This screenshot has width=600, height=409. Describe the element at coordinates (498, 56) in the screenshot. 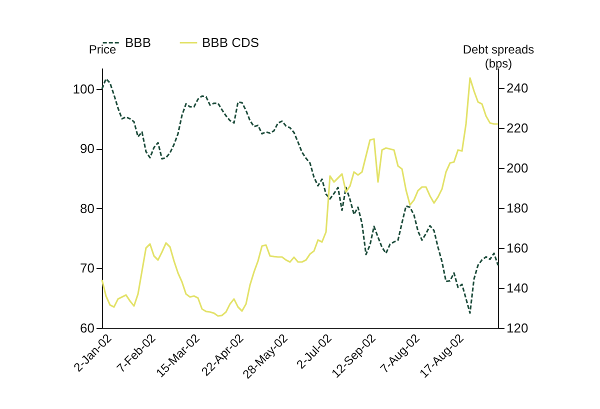

I see `y2-axis-title: Debt spreads (bps)` at that location.